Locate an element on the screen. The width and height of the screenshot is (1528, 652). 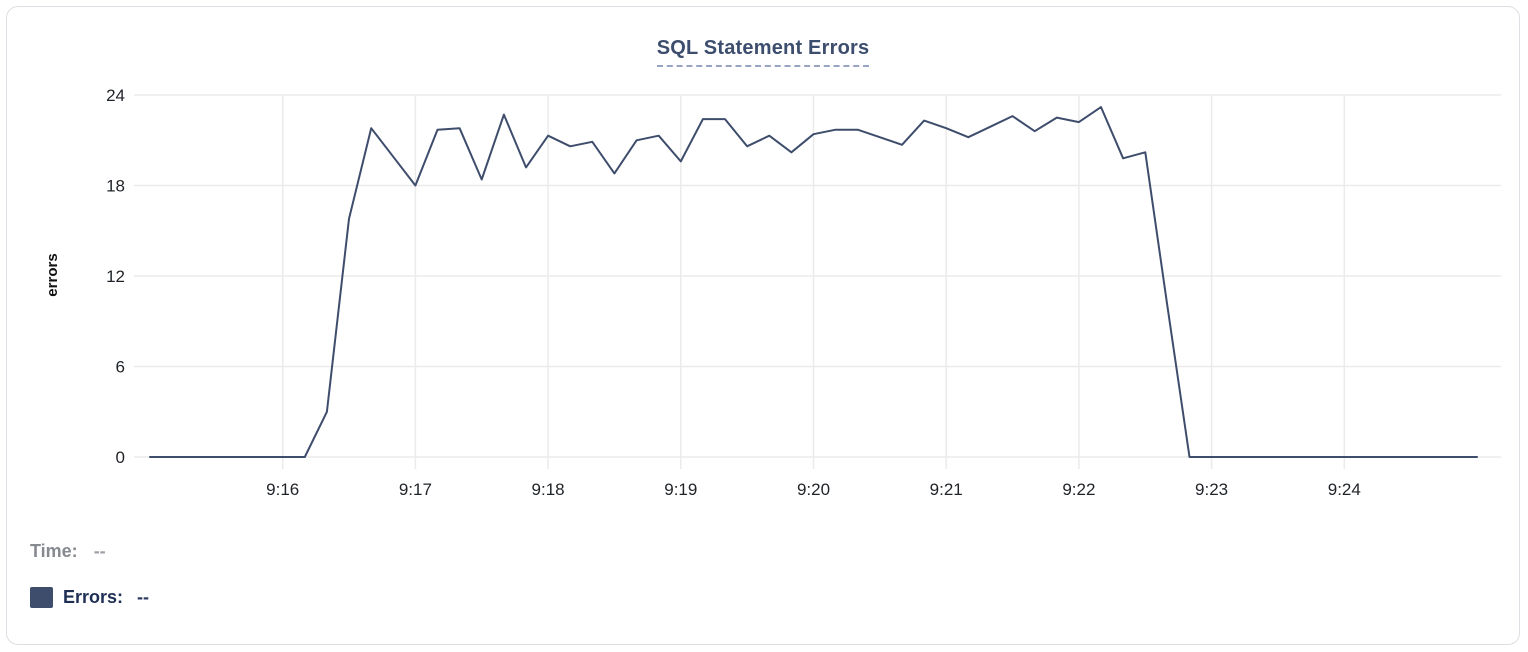
y-axis-tick-label: 6 is located at coordinates (120, 367).